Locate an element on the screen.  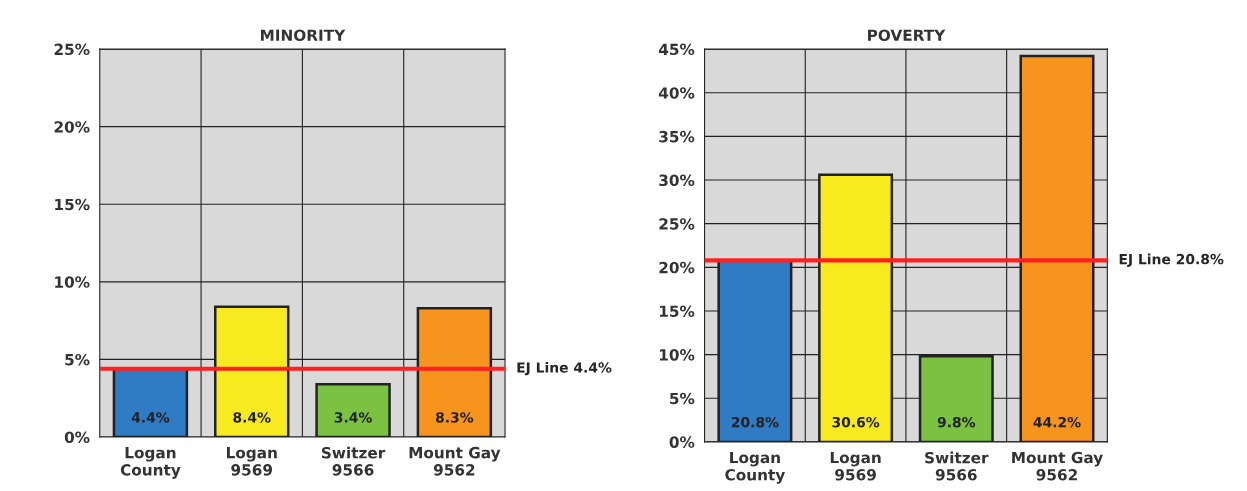
data-label: 4.4% is located at coordinates (150, 417).